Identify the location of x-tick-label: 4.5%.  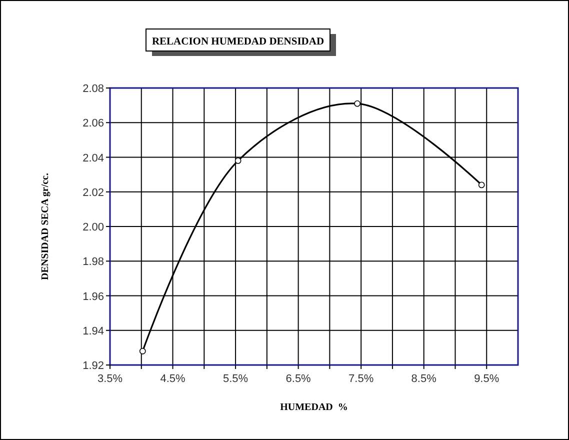
(173, 379).